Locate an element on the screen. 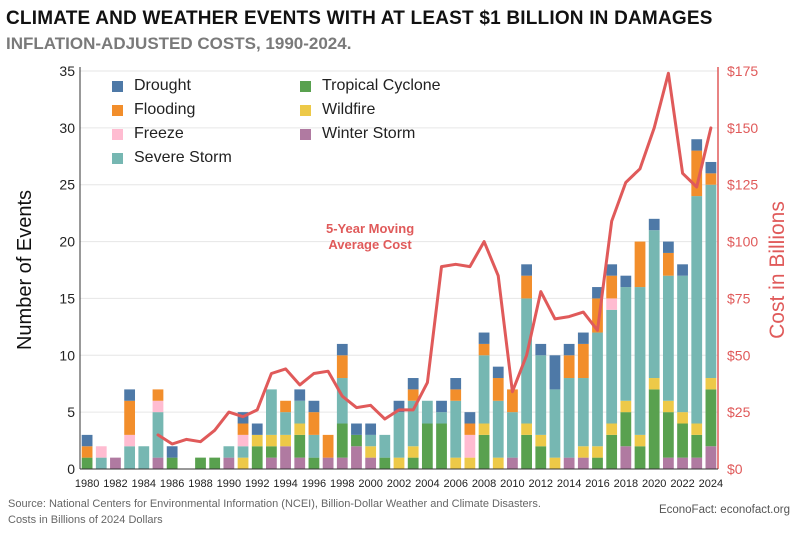 This screenshot has width=800, height=533. x-tick-label: 2022 is located at coordinates (682, 484).